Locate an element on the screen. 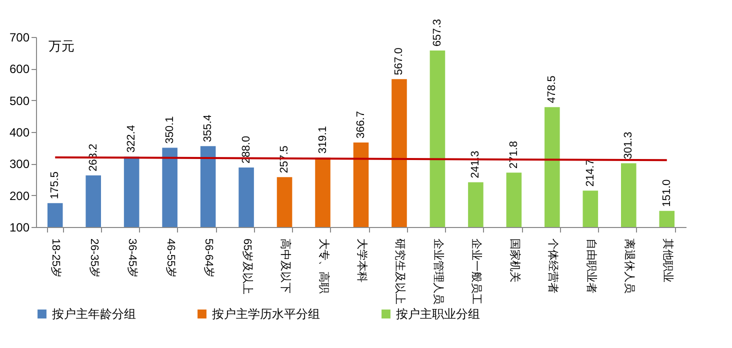 The width and height of the screenshot is (732, 348). y-tick-label: 100 is located at coordinates (19, 227).